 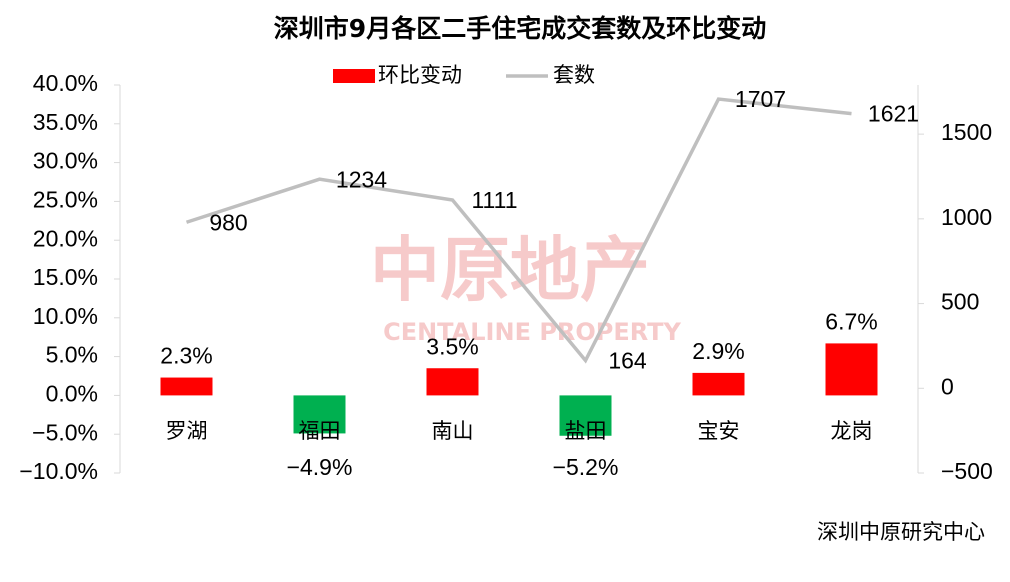 What do you see at coordinates (520, 28) in the screenshot?
I see `chart-title: 深圳市9月各区二手住宅成交套数及环比变动` at bounding box center [520, 28].